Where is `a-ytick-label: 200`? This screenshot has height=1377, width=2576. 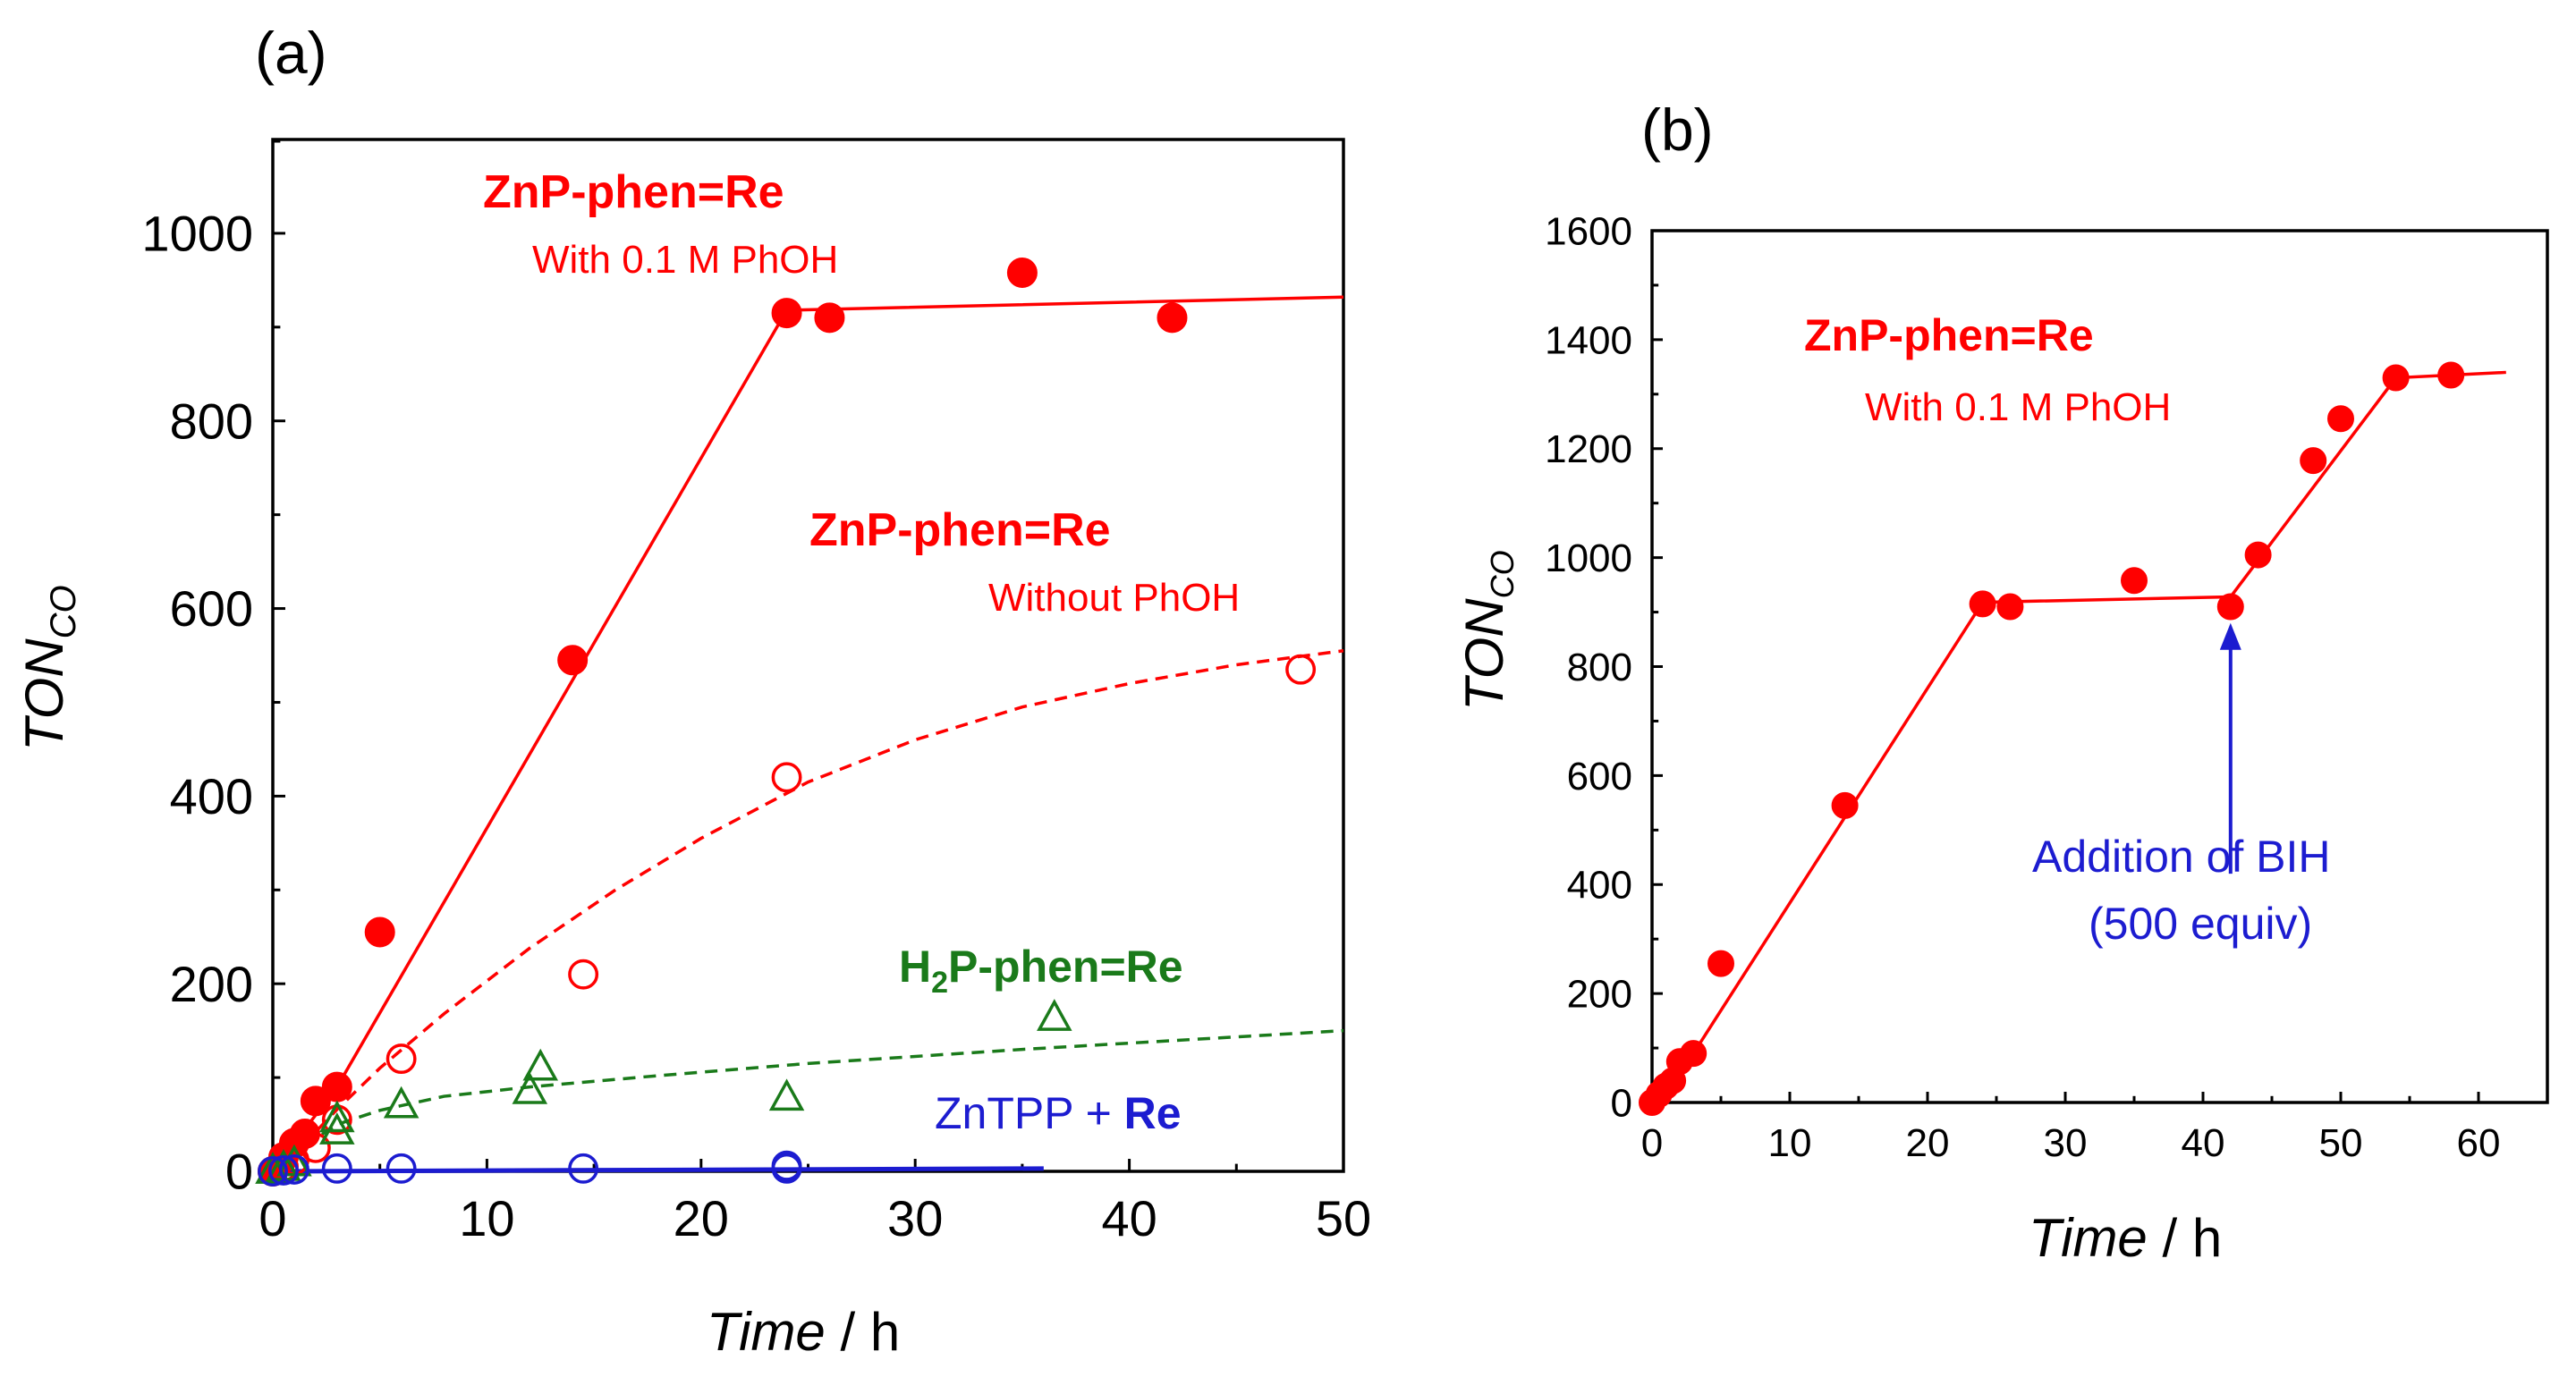
a-ytick-label: 200 is located at coordinates (211, 984).